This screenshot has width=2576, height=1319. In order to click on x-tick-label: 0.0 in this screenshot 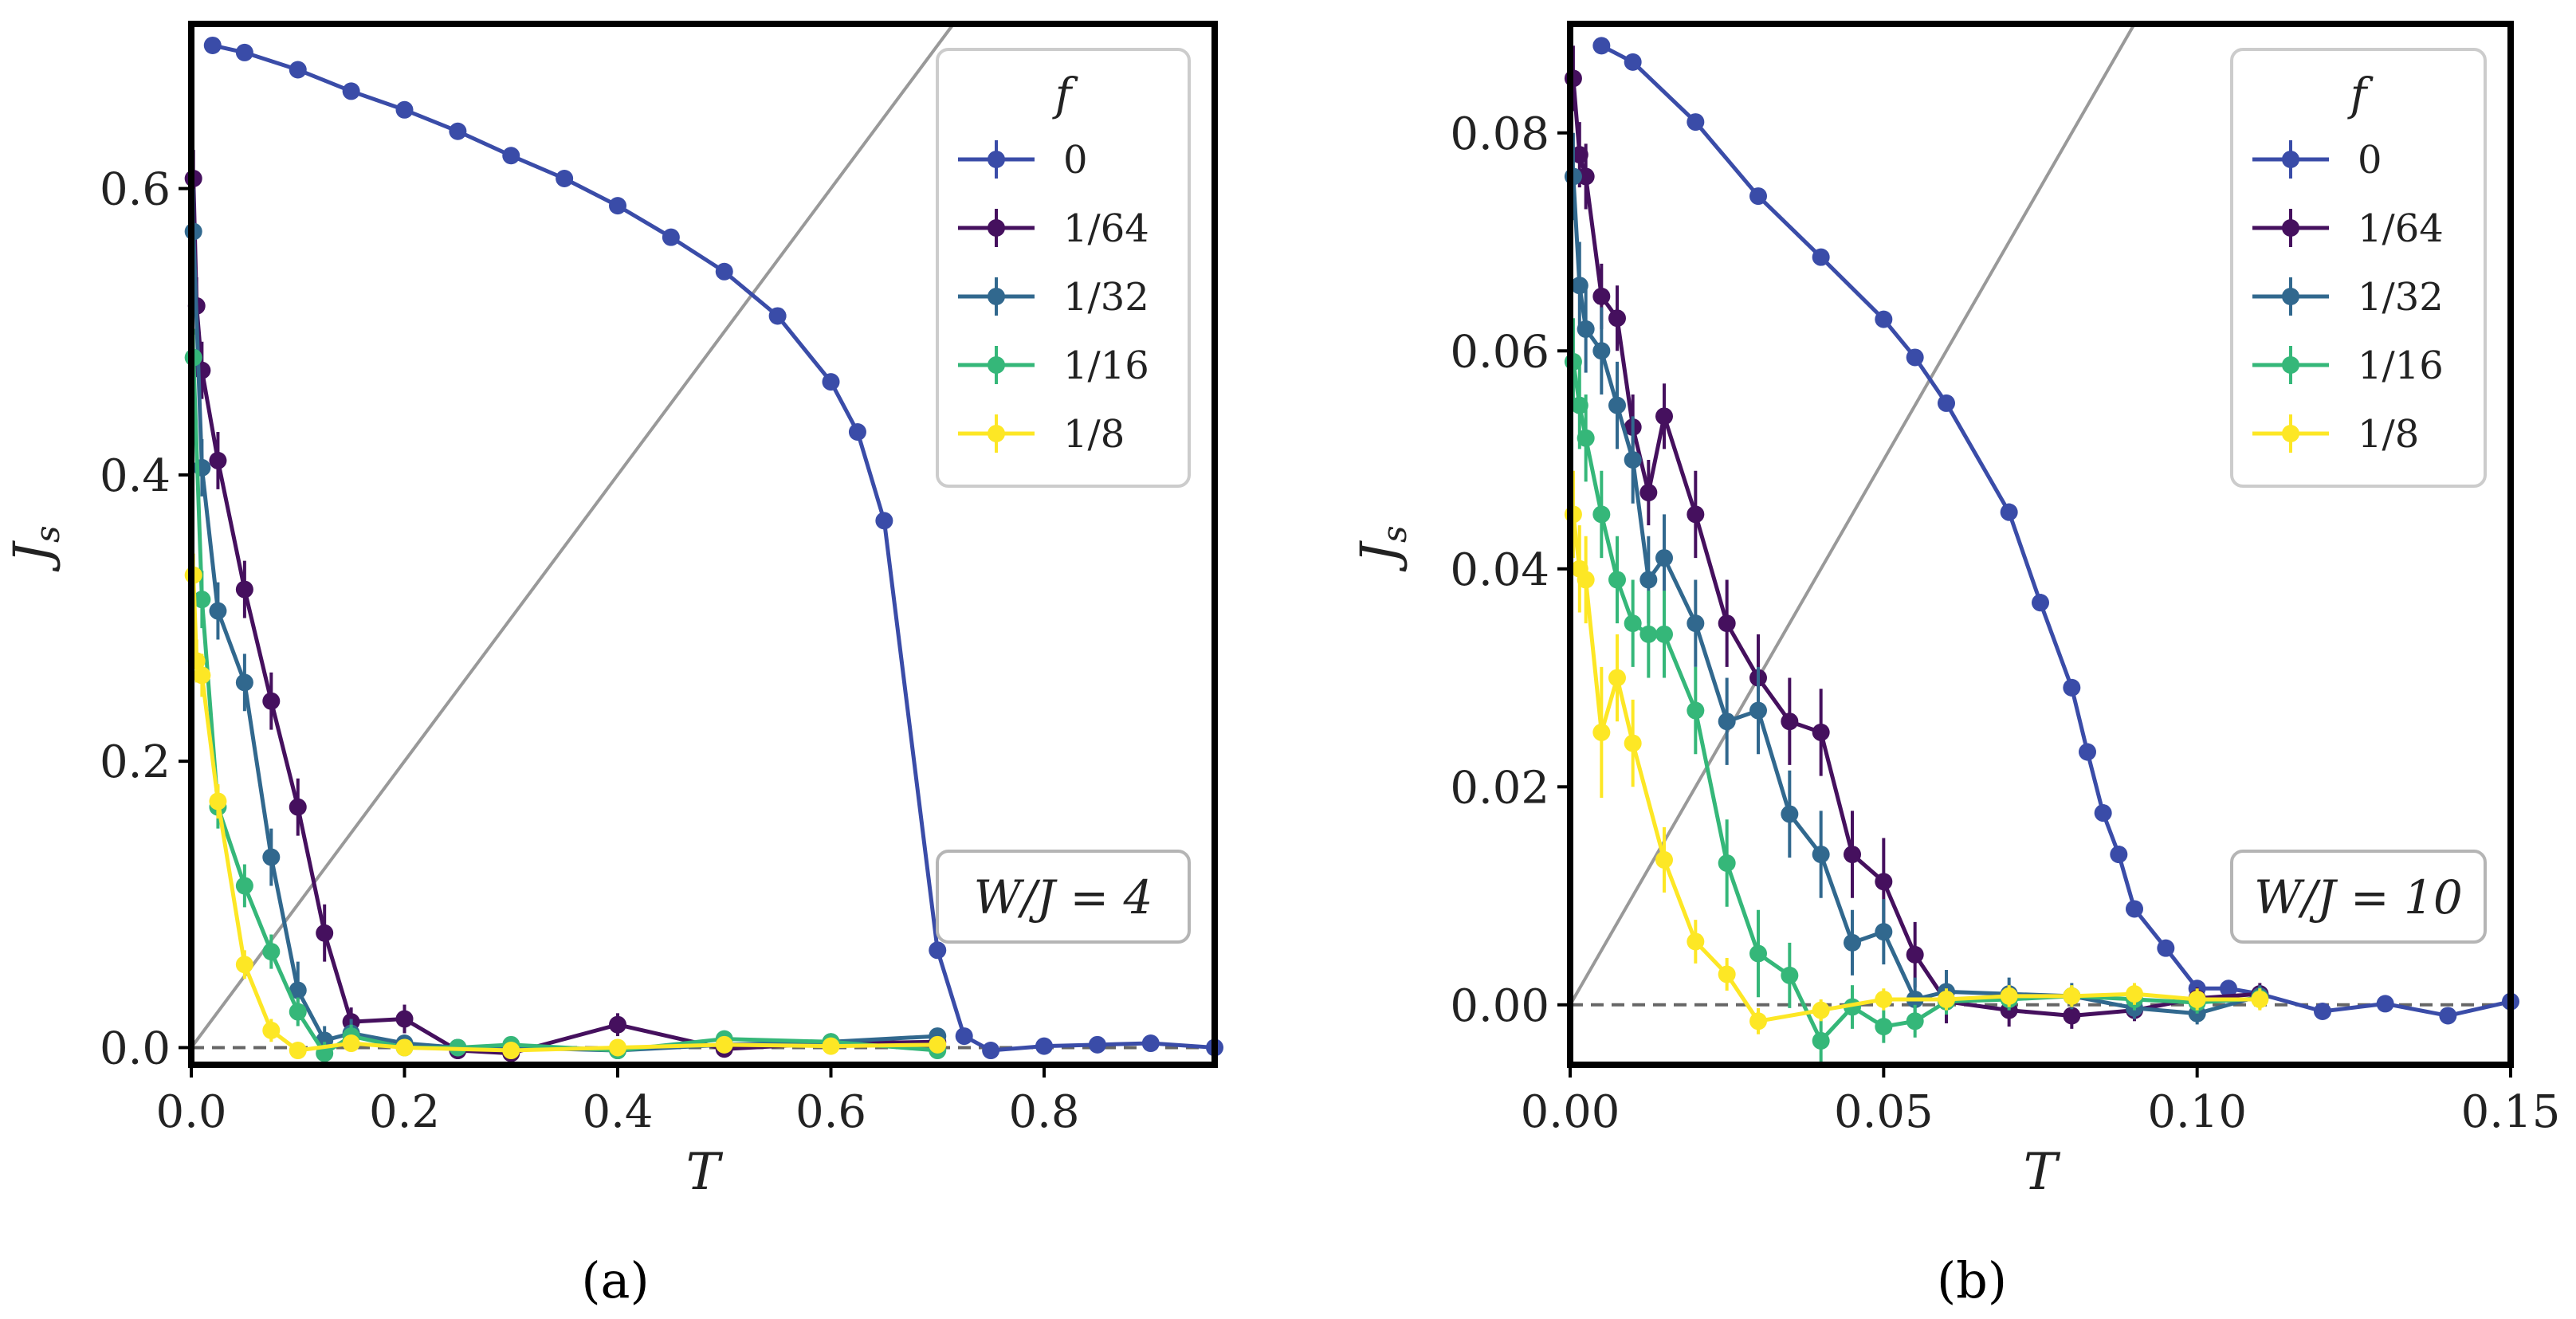, I will do `click(190, 1112)`.